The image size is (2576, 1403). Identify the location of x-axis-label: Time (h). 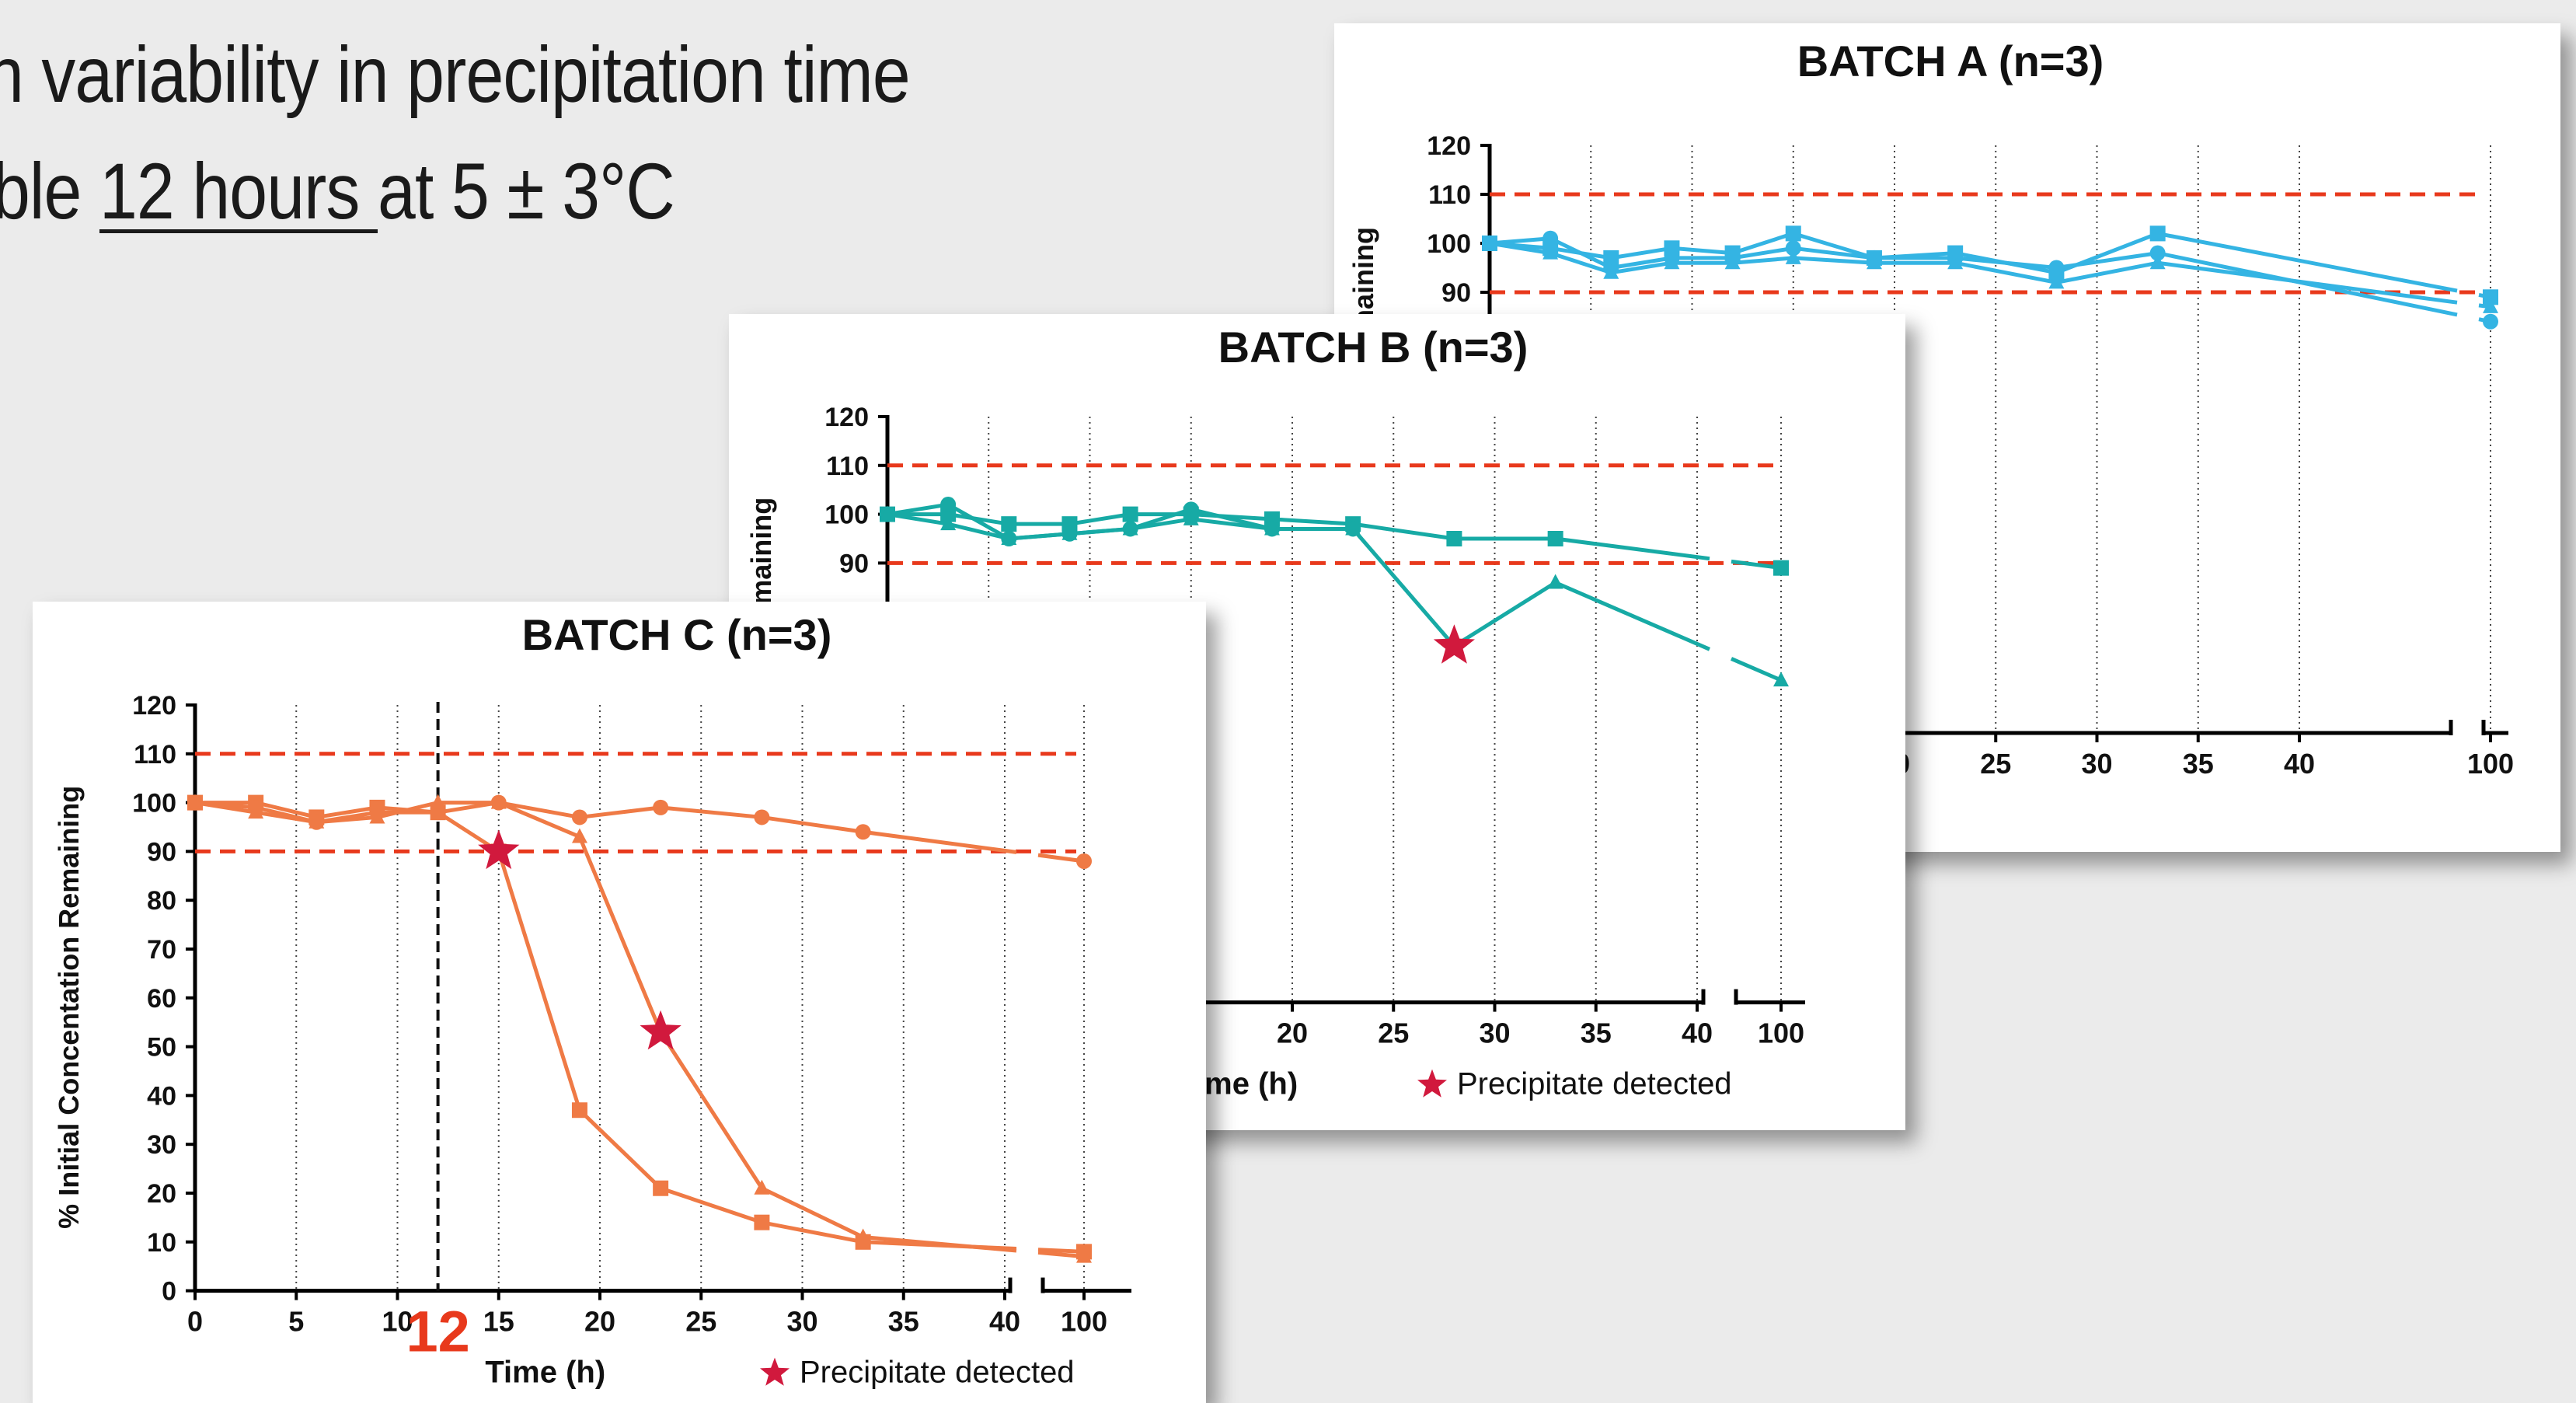
(545, 1373).